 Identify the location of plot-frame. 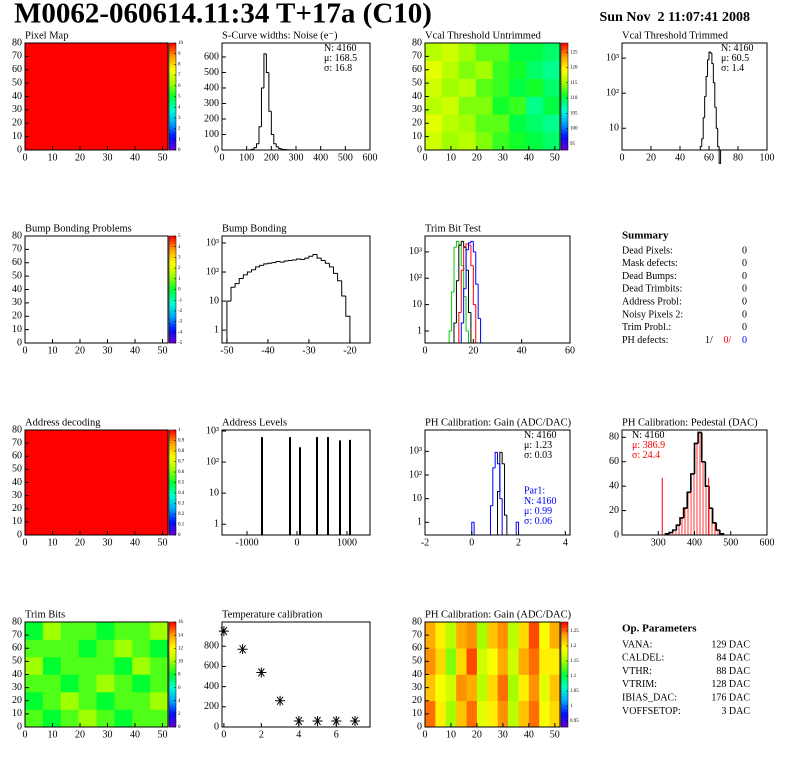
(296, 289).